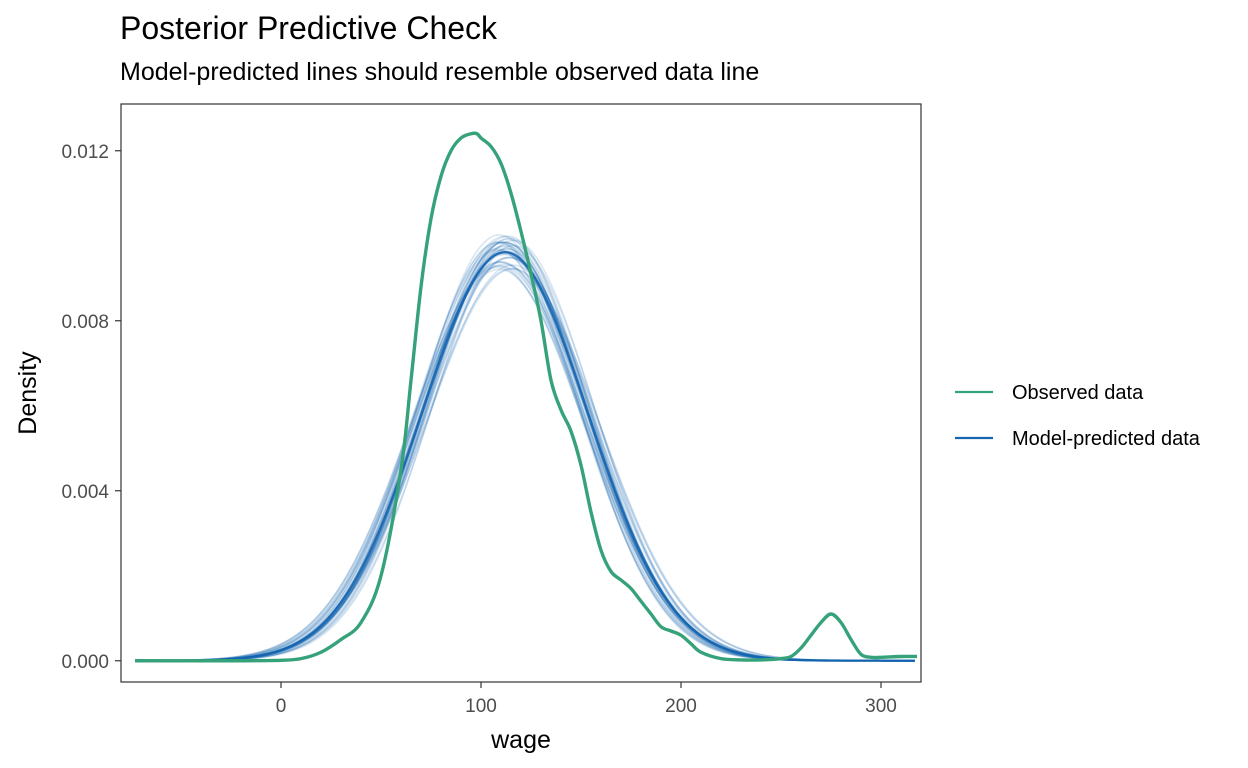 This screenshot has height=768, width=1248. Describe the element at coordinates (520, 740) in the screenshot. I see `x-axis-title: wage` at that location.